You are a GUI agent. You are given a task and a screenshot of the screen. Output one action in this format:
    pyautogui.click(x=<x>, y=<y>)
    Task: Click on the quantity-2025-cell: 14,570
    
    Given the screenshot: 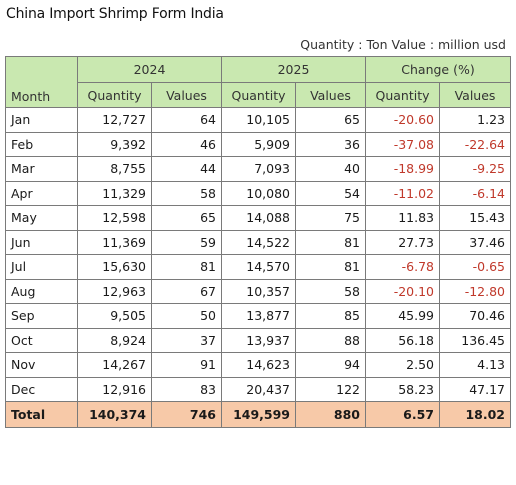 What is the action you would take?
    pyautogui.click(x=258, y=267)
    